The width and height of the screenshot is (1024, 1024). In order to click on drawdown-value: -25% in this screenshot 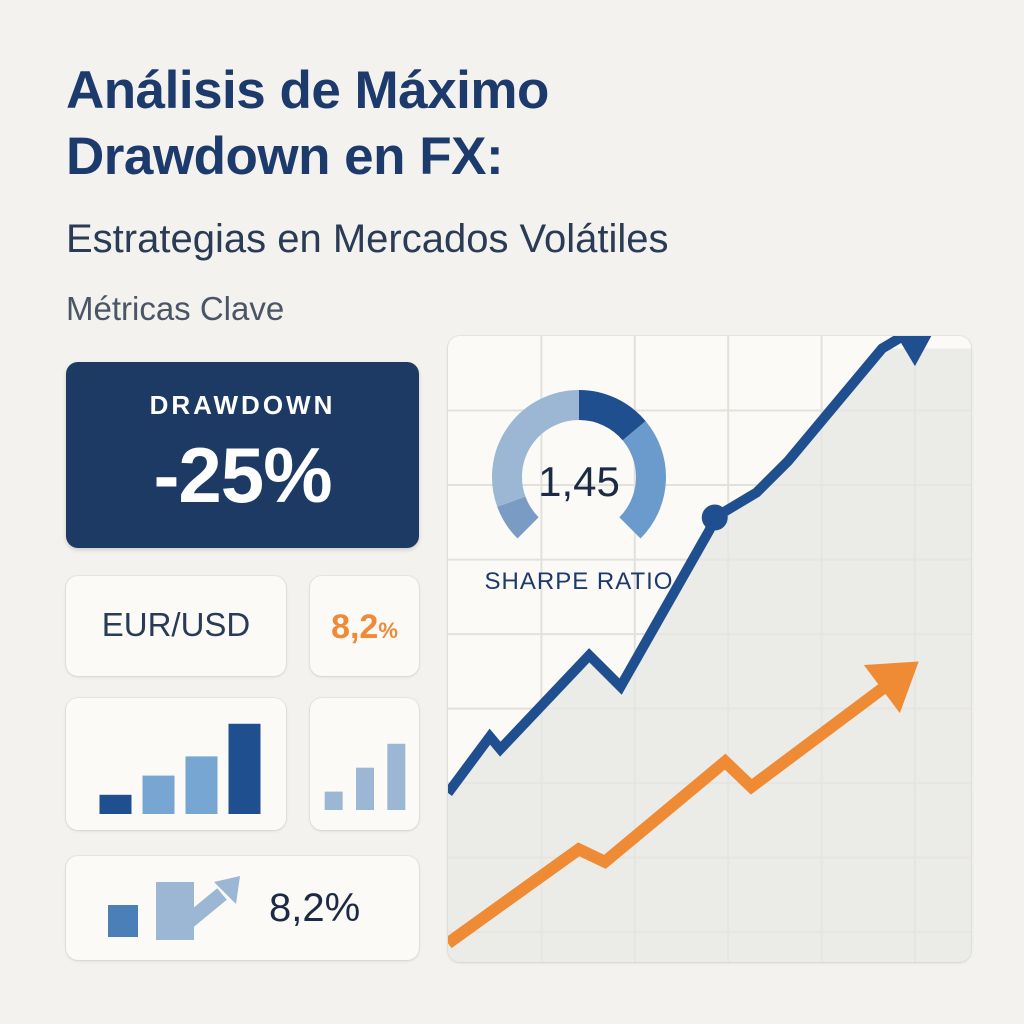, I will do `click(242, 475)`.